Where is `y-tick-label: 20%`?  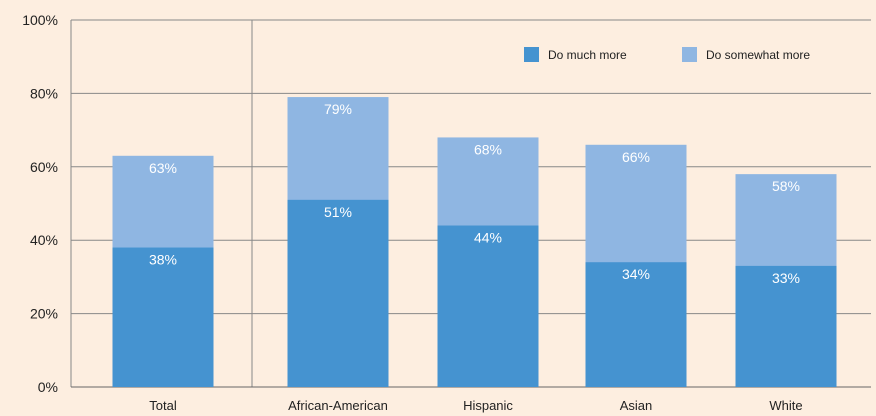
y-tick-label: 20% is located at coordinates (44, 314).